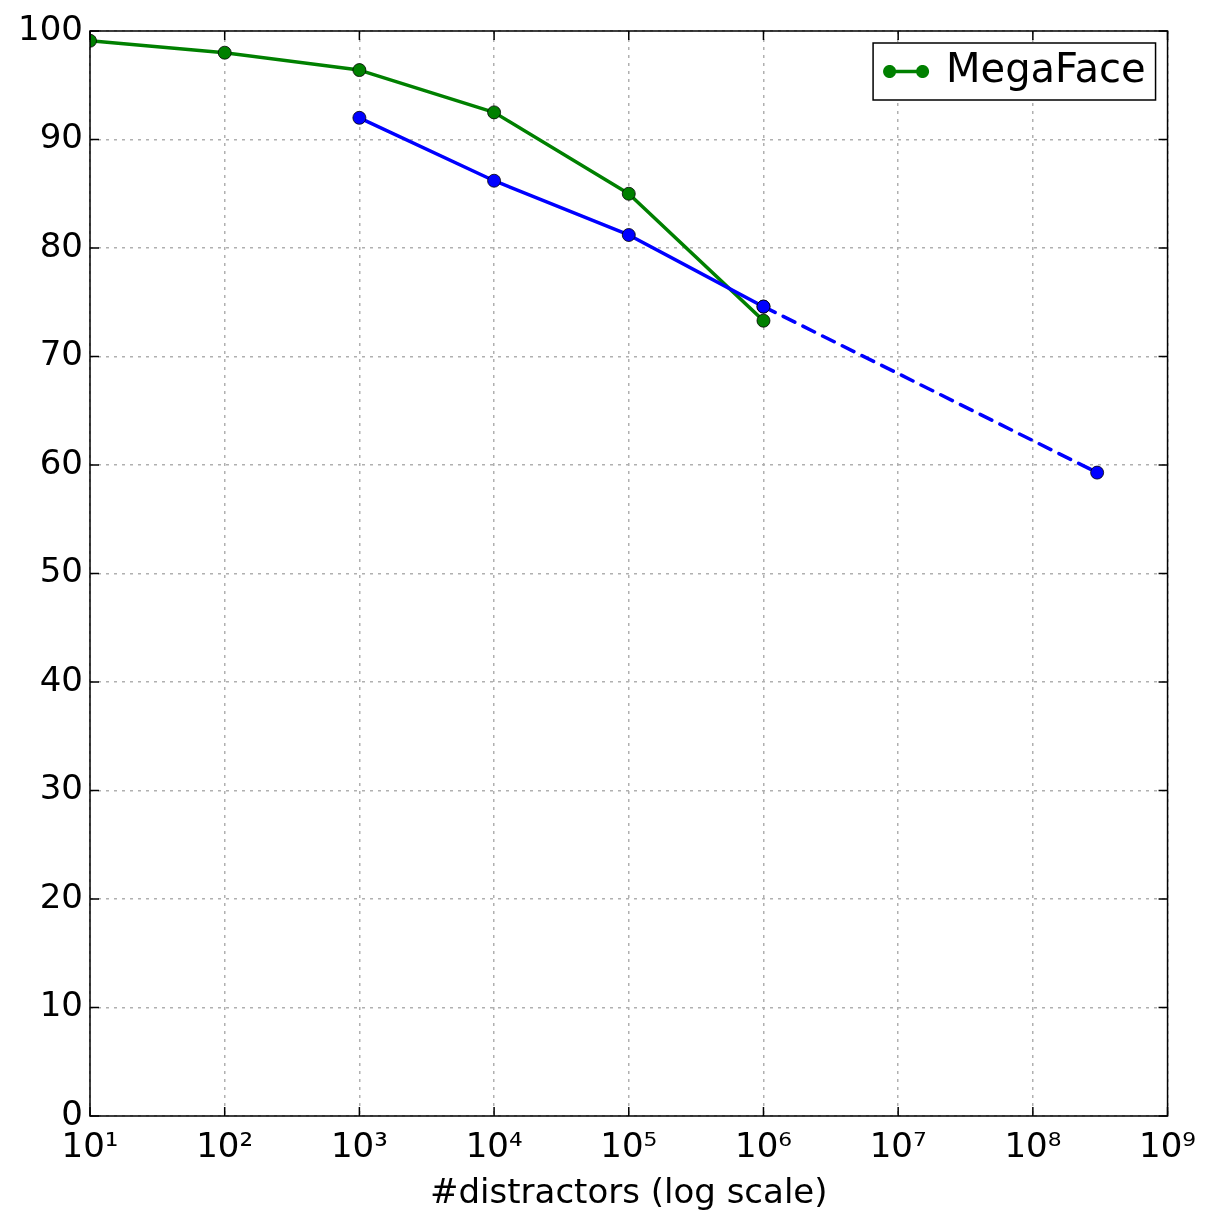 The height and width of the screenshot is (1215, 1208). Describe the element at coordinates (1168, 1145) in the screenshot. I see `x-tick-label: 10⁹` at that location.